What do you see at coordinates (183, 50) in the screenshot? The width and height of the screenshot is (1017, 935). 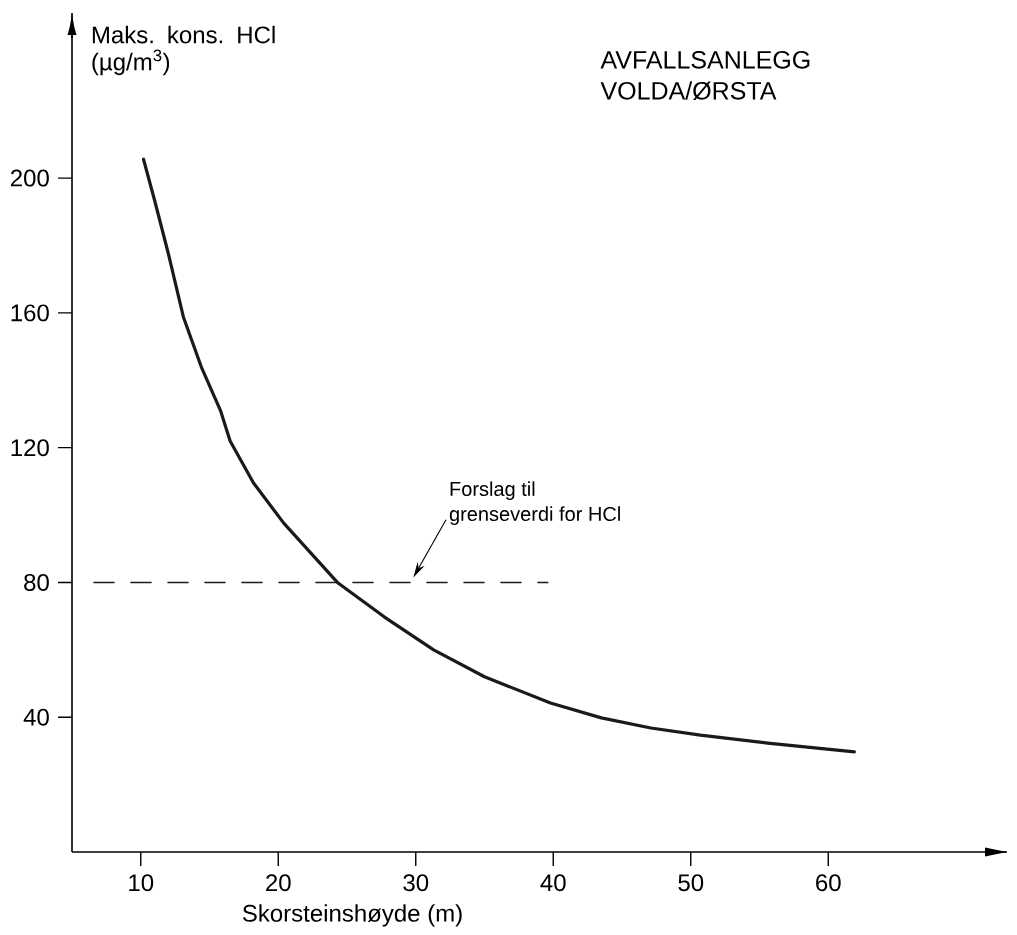 I see `y-axis-title: Maks. kons. HCl (µg/m$^{3}$)` at bounding box center [183, 50].